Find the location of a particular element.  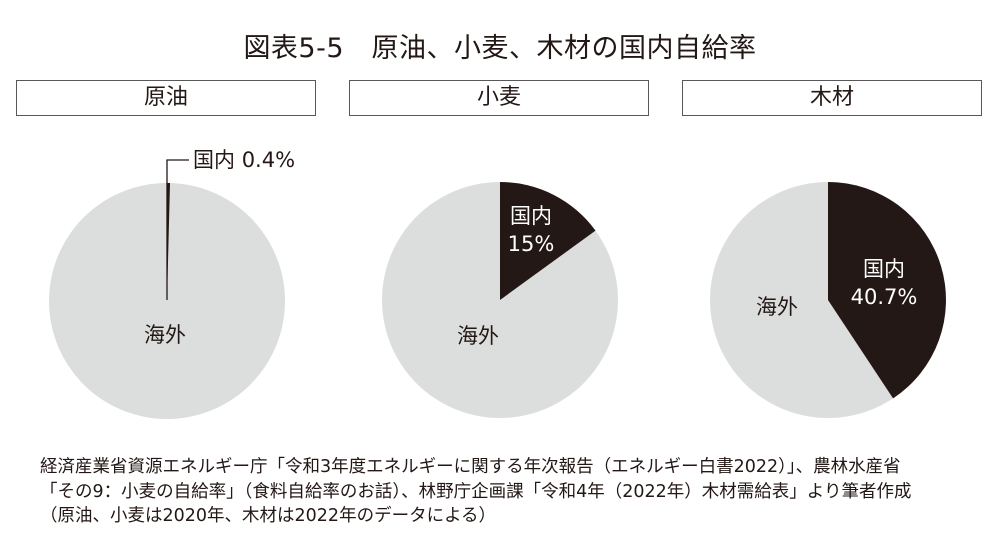

timber-domestic-label: 国内 is located at coordinates (884, 269).